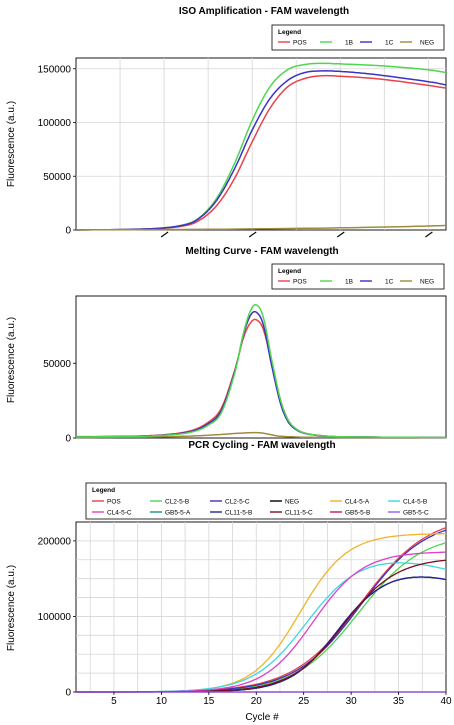 This screenshot has height=725, width=454. What do you see at coordinates (289, 32) in the screenshot?
I see `chart1-legend-title: Legend` at bounding box center [289, 32].